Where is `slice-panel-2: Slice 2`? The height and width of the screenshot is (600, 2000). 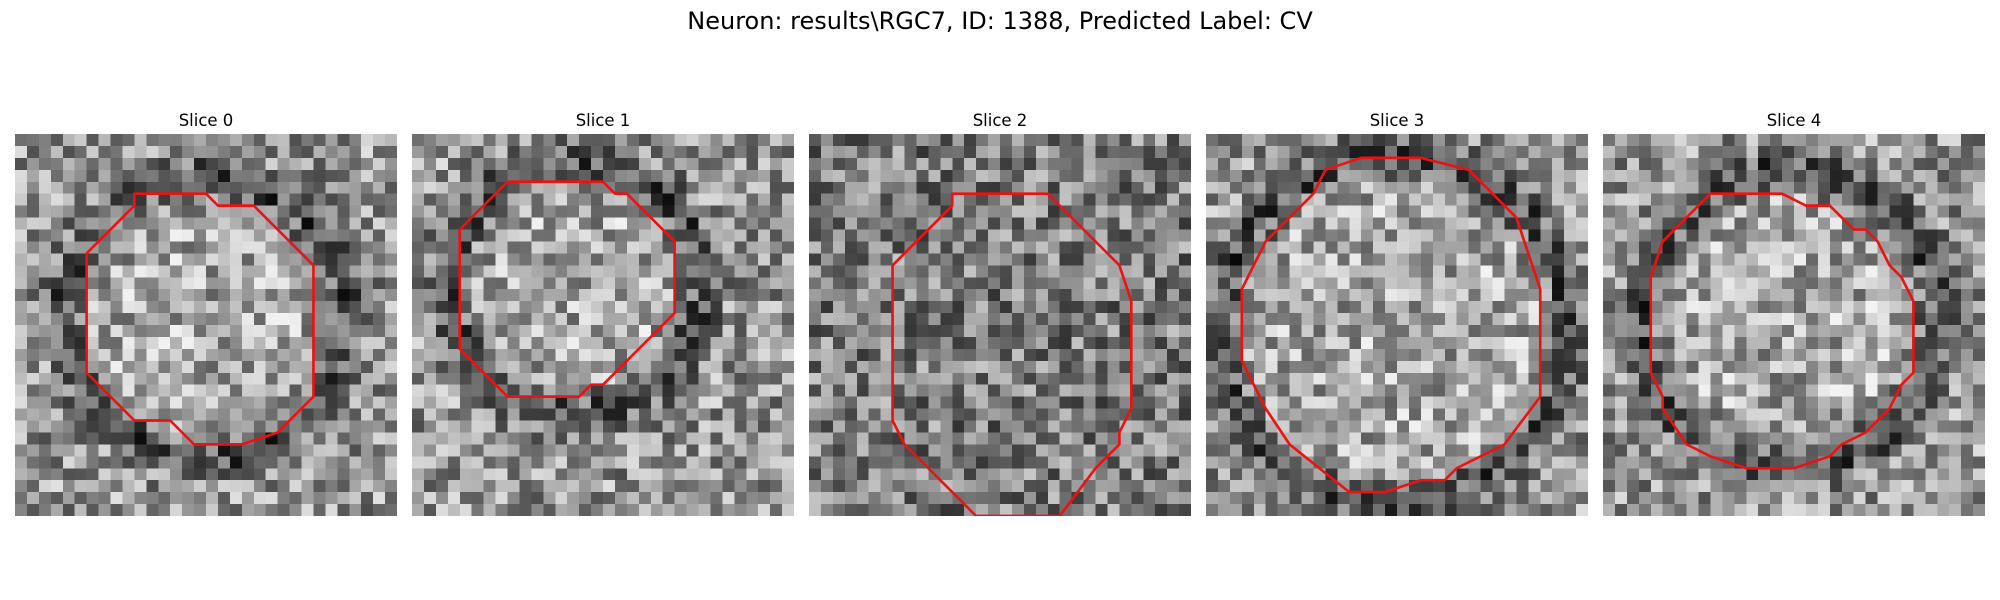
slice-panel-2: Slice 2 is located at coordinates (1000, 313).